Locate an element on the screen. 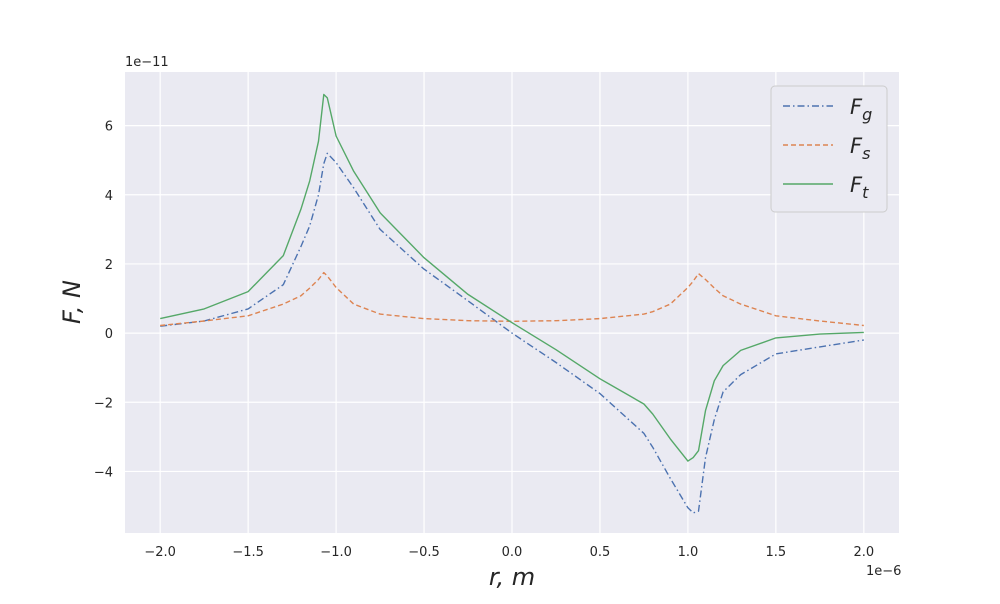 The image size is (1000, 604). x-axis-label: r, m is located at coordinates (512, 577).